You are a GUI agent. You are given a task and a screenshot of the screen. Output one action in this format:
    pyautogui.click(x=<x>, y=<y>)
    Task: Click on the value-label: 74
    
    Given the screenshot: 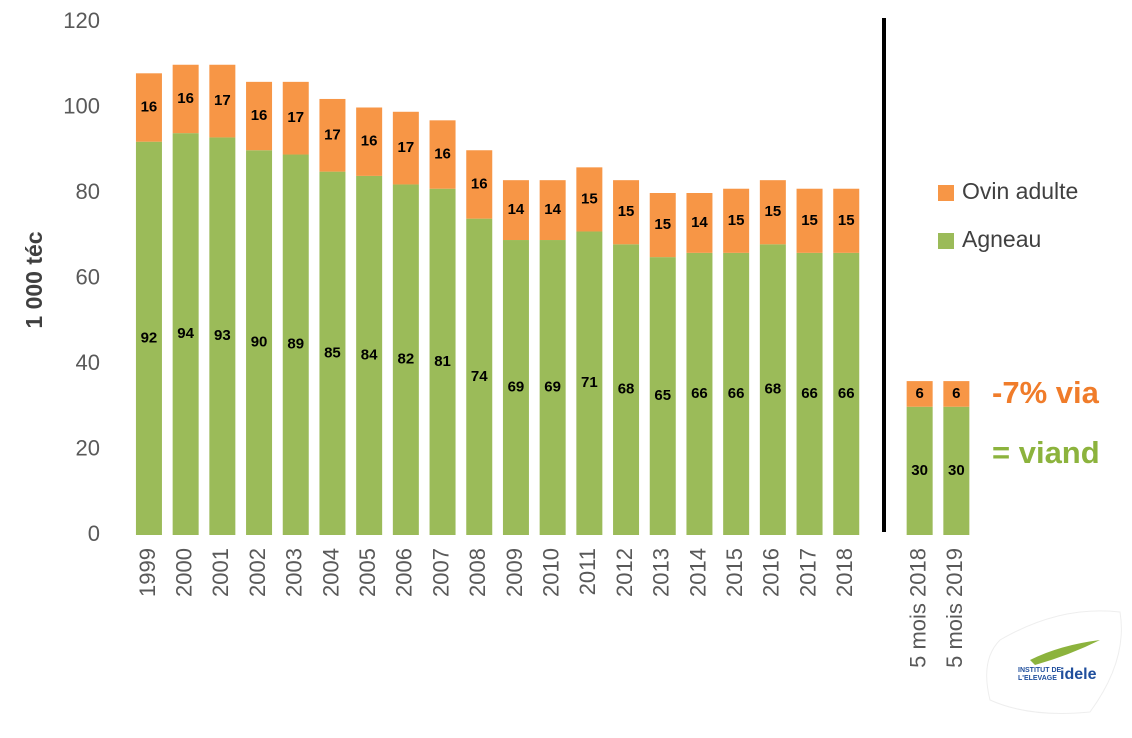 What is the action you would take?
    pyautogui.click(x=479, y=376)
    